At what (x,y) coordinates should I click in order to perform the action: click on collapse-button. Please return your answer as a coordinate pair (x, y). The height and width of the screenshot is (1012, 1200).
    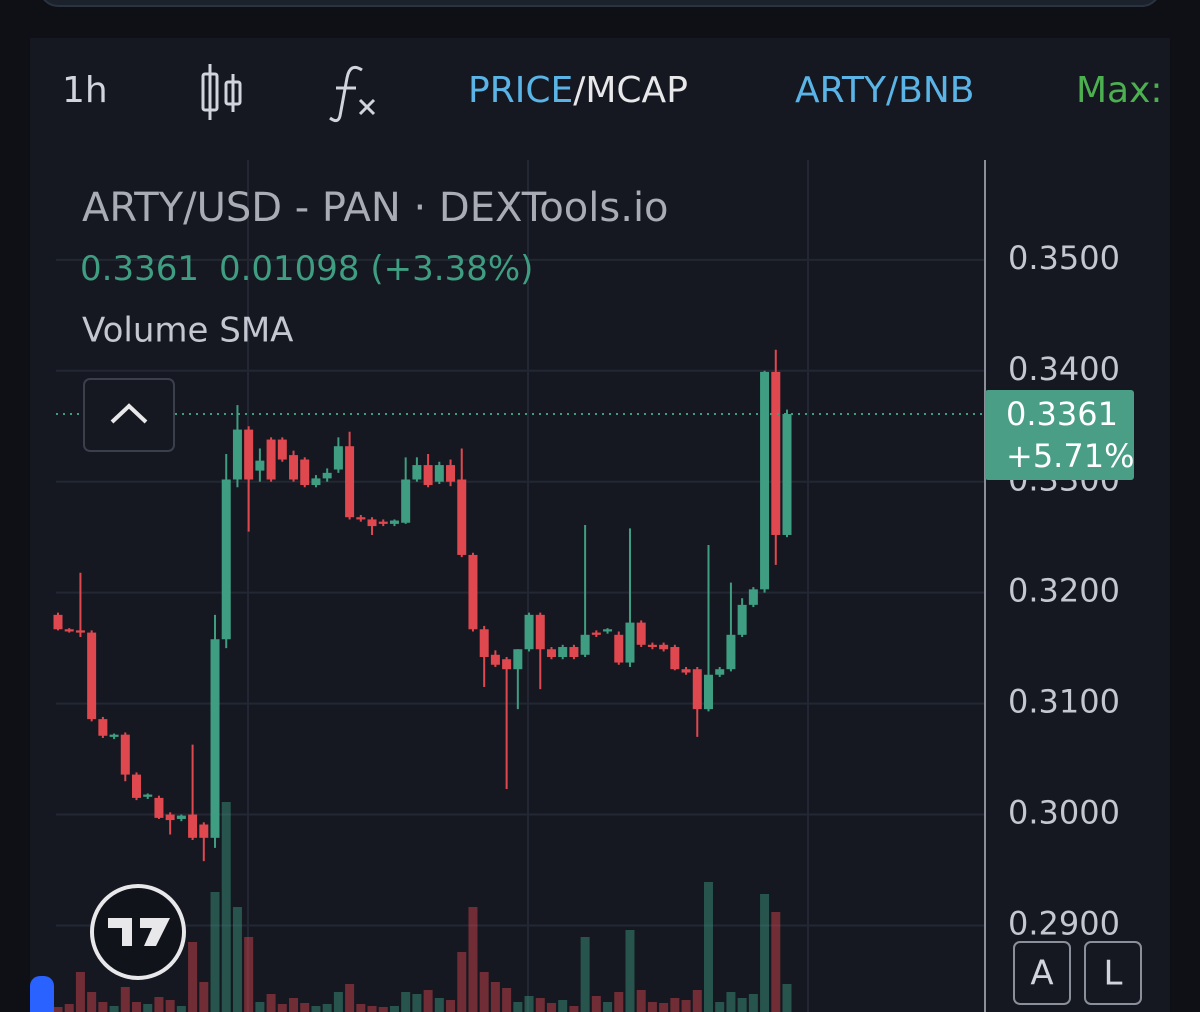
    Looking at the image, I should click on (129, 415).